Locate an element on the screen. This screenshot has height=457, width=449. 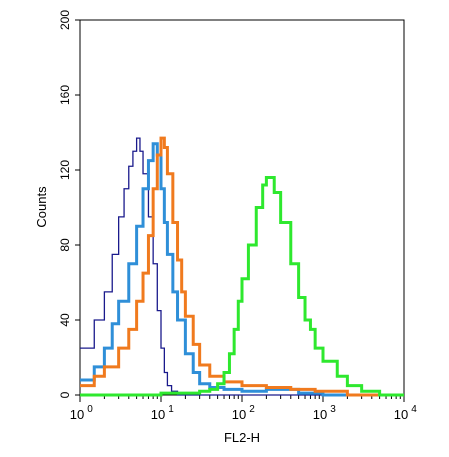
x-tick-exponent: 3 is located at coordinates (333, 409).